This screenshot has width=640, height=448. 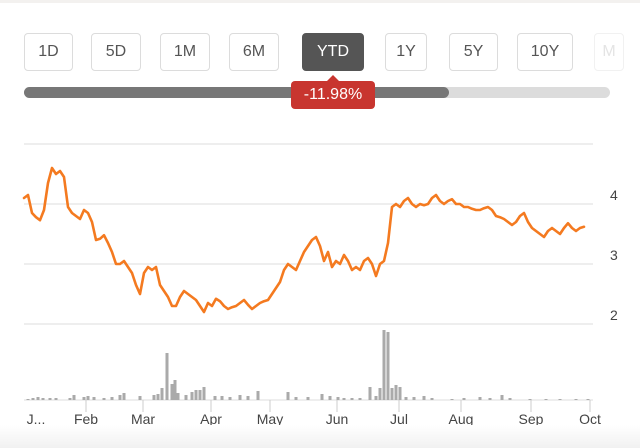 What do you see at coordinates (143, 419) in the screenshot?
I see `x-axis-label: Mar` at bounding box center [143, 419].